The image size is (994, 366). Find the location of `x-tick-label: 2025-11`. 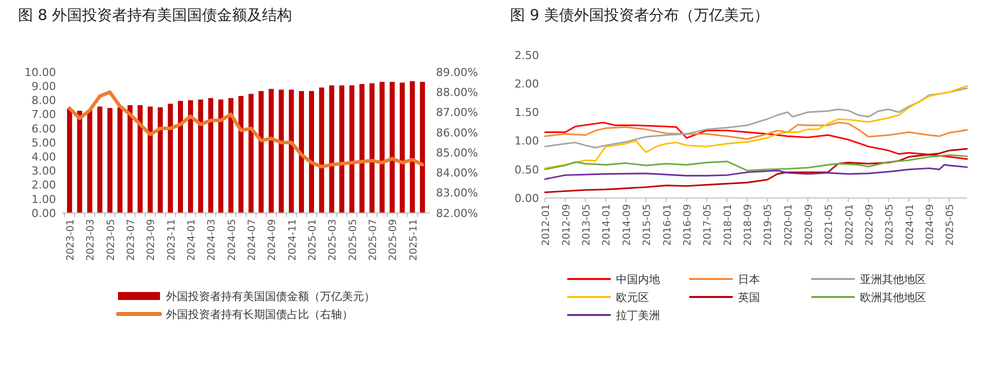

x-tick-label: 2025-11 is located at coordinates (414, 240).